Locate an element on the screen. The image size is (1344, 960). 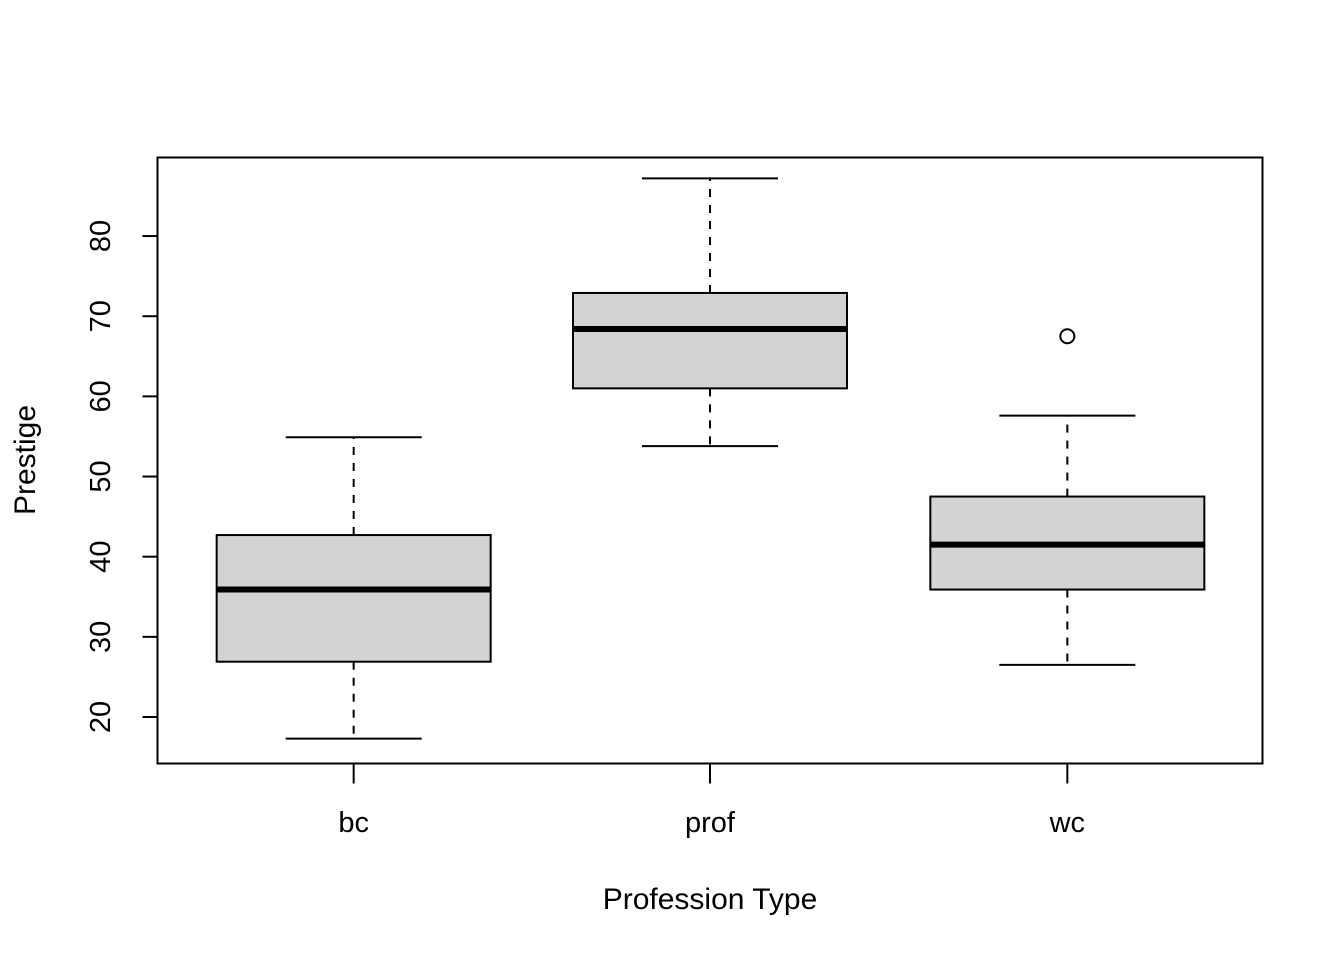
x-axis-title: Profession Type is located at coordinates (710, 899).